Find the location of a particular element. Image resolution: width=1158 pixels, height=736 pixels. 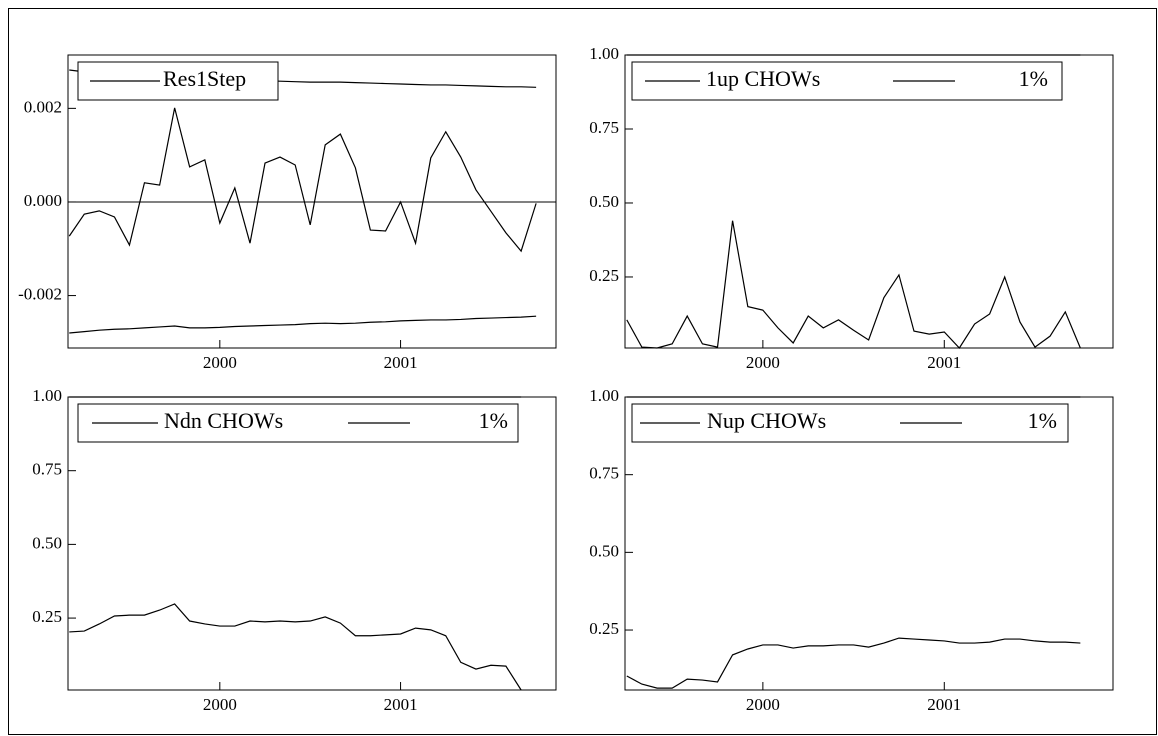

y-tick-label: 0.002 is located at coordinates (43, 106).